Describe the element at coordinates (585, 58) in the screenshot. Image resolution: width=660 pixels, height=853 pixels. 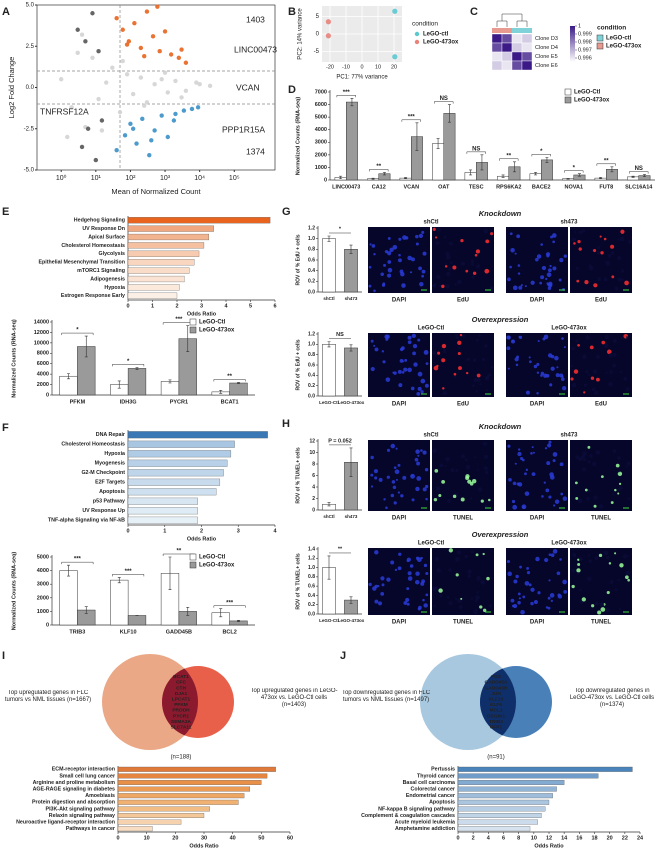
I see `colorbar-label: 0.996` at that location.